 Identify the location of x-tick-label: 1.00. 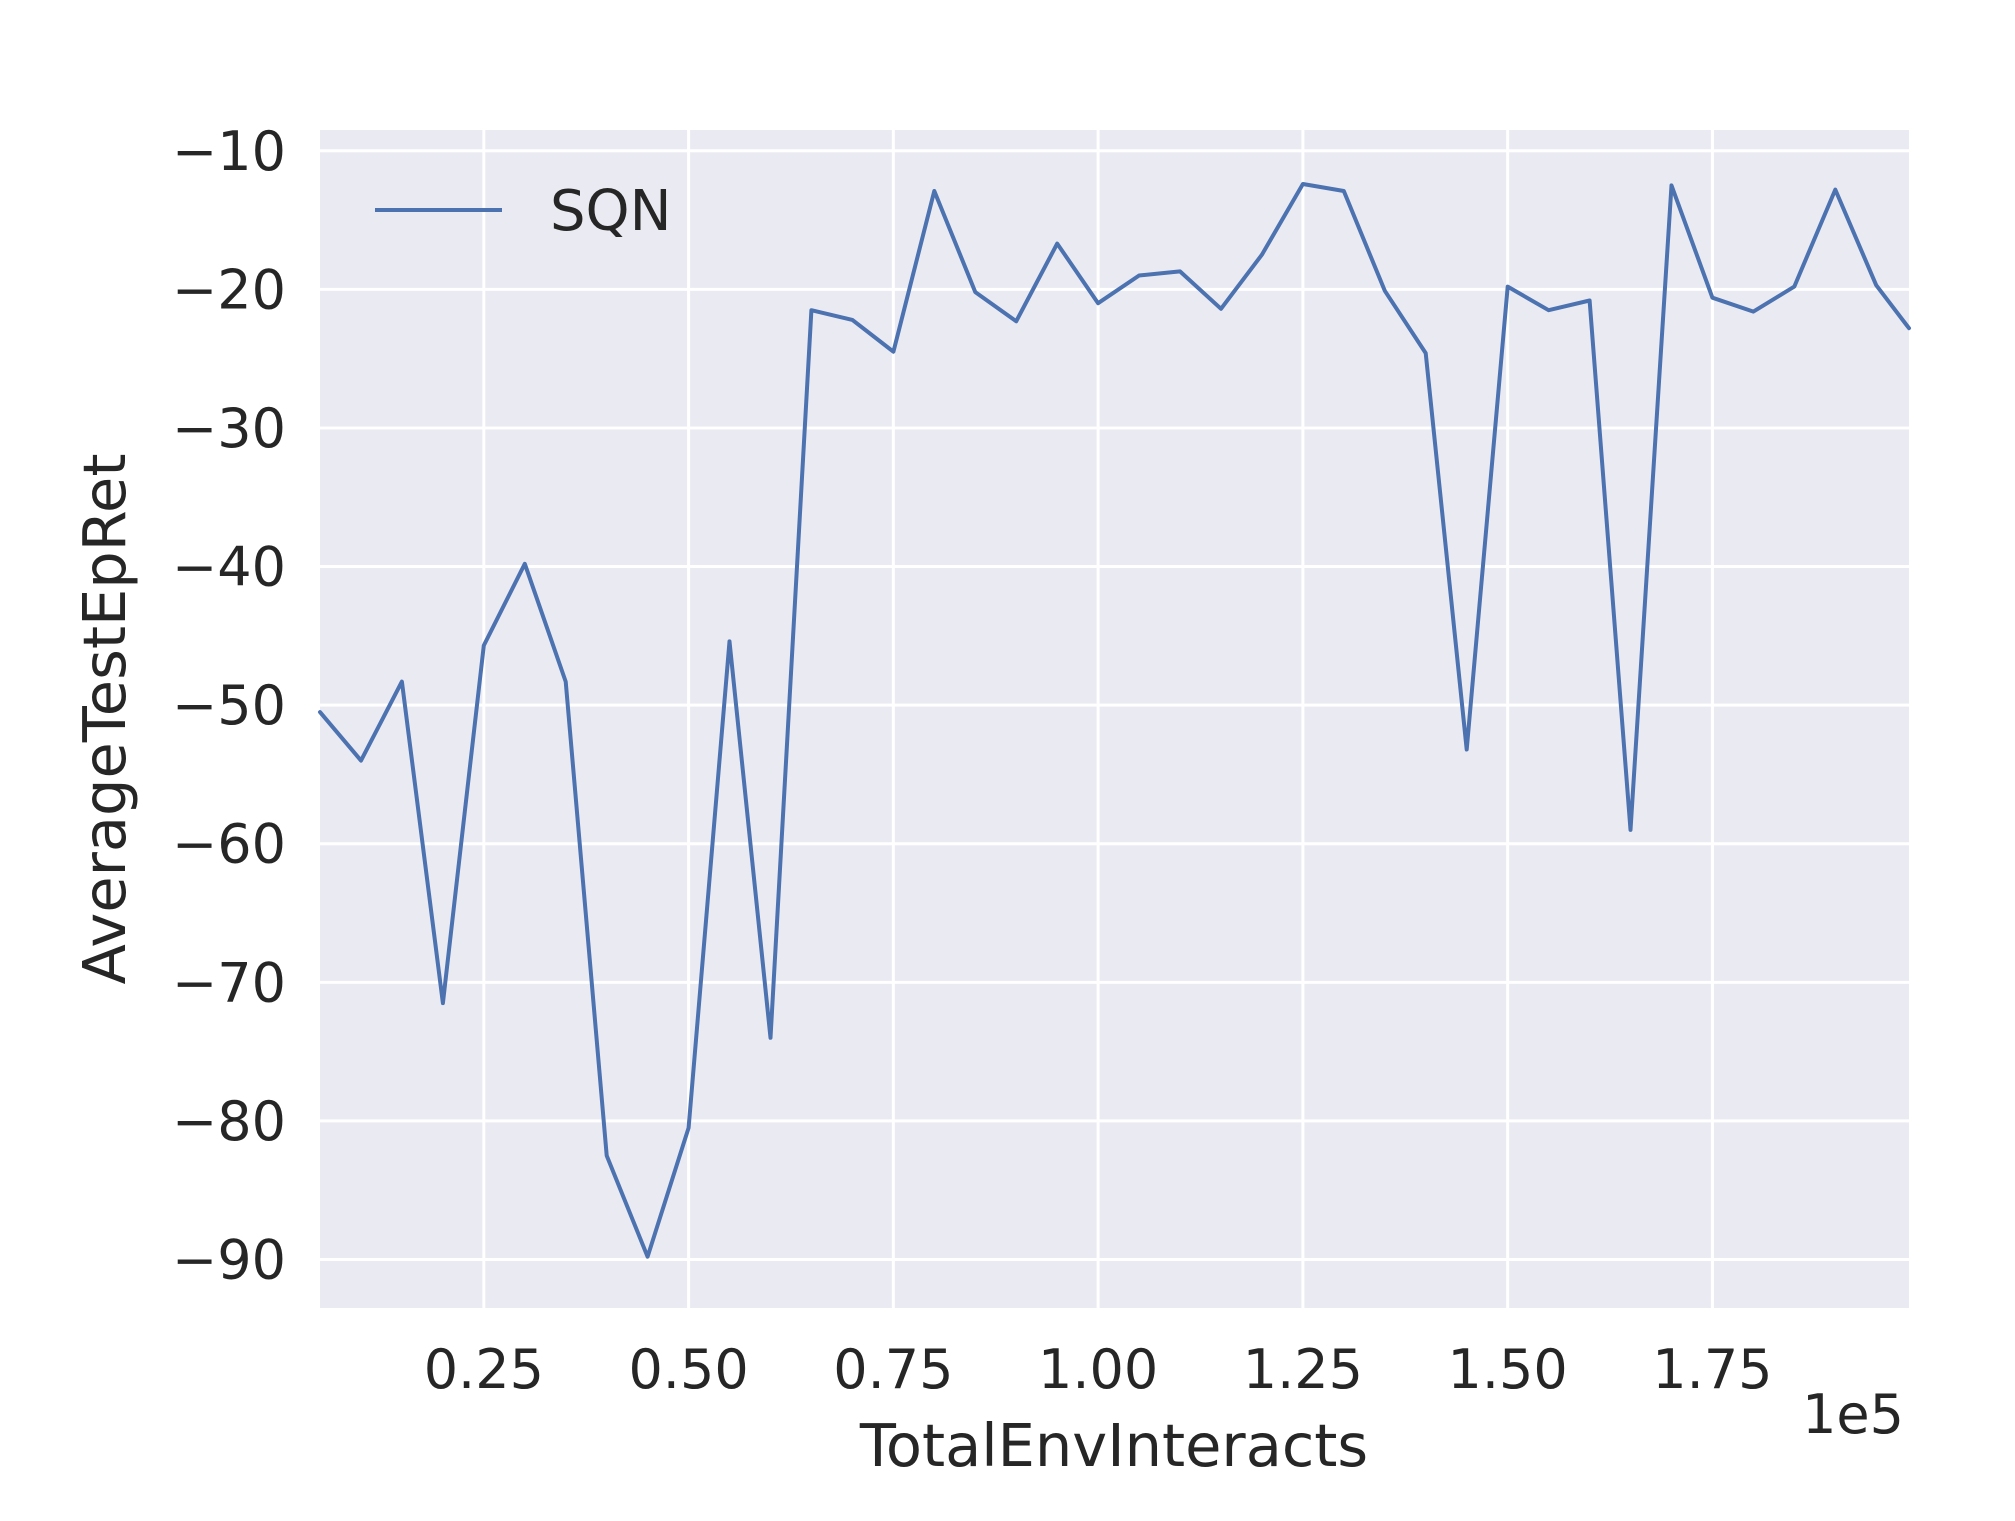
(1098, 1369).